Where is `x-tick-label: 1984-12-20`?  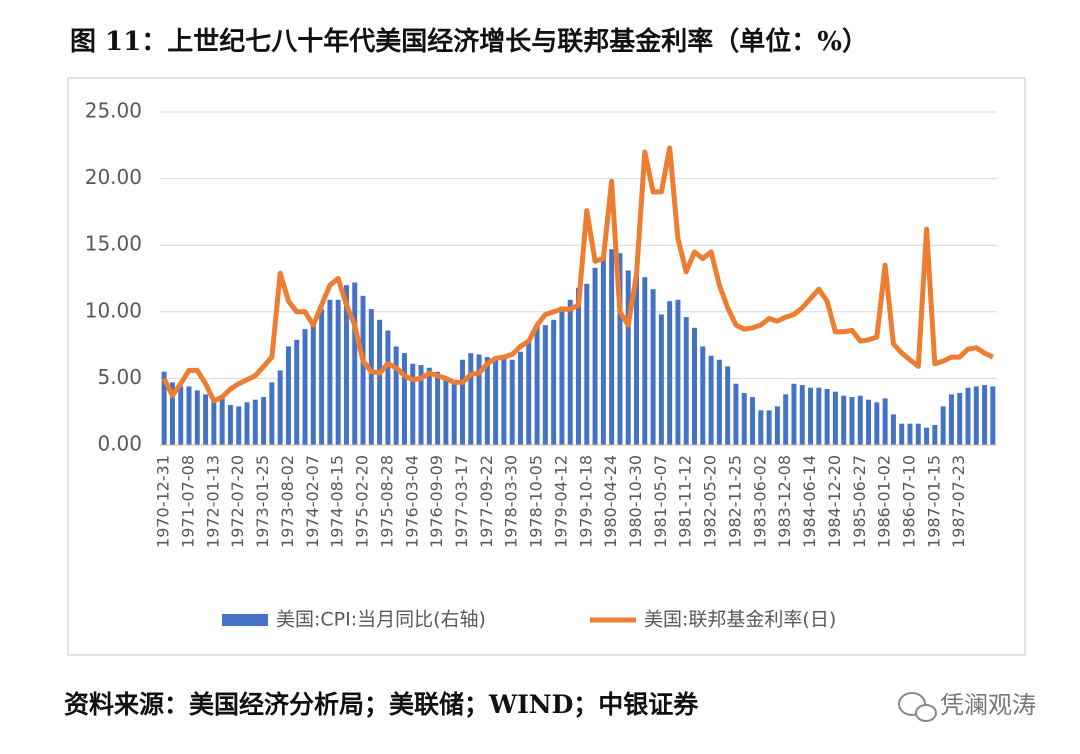 x-tick-label: 1984-12-20 is located at coordinates (834, 501).